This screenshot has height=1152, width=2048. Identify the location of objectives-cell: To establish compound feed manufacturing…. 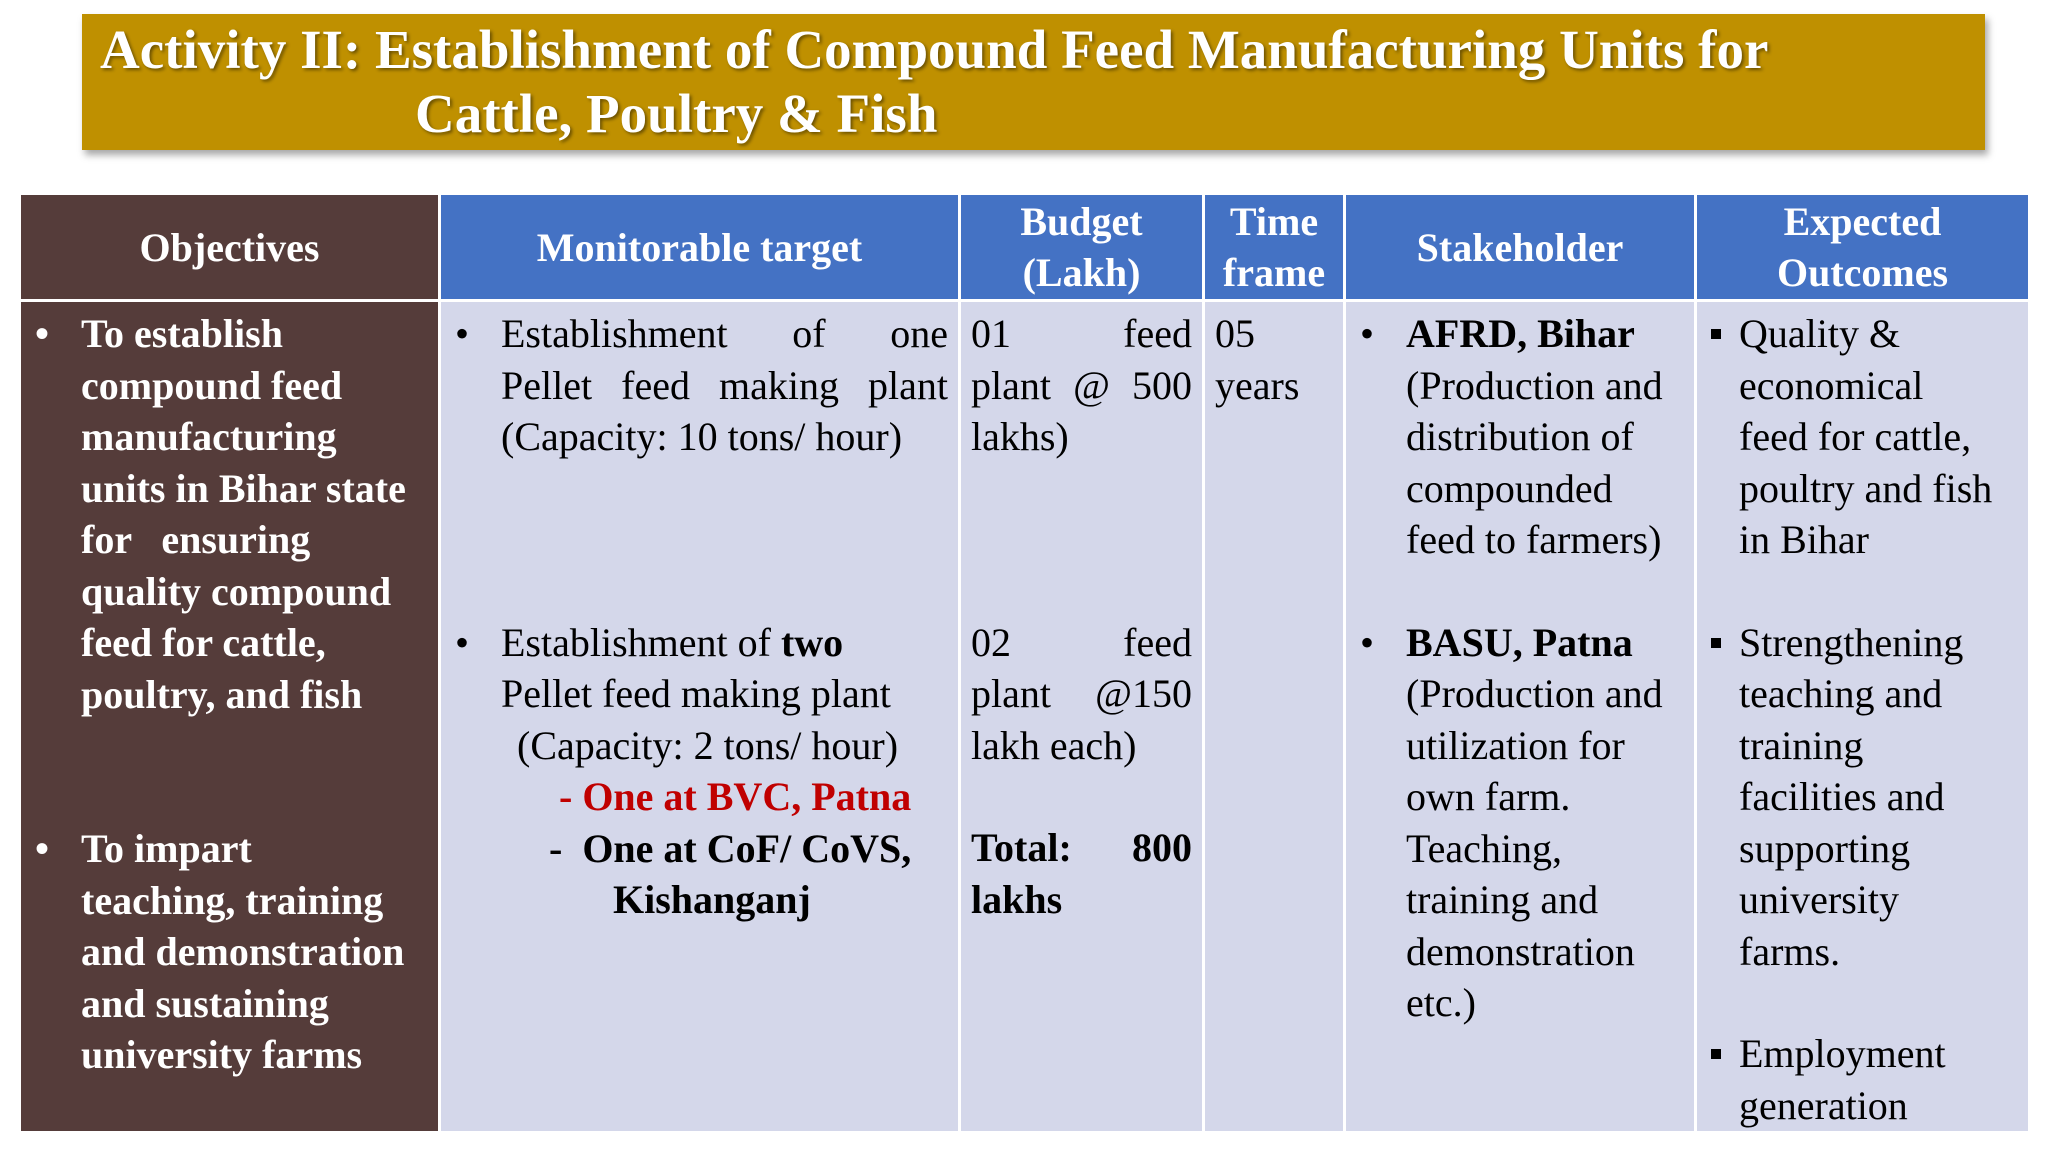
(229, 716).